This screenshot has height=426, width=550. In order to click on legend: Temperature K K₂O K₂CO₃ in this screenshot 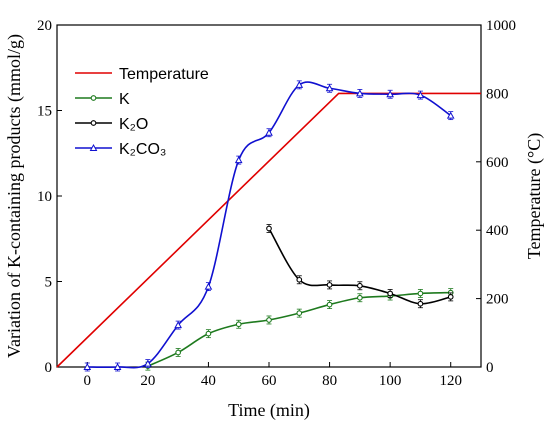, I will do `click(142, 112)`.